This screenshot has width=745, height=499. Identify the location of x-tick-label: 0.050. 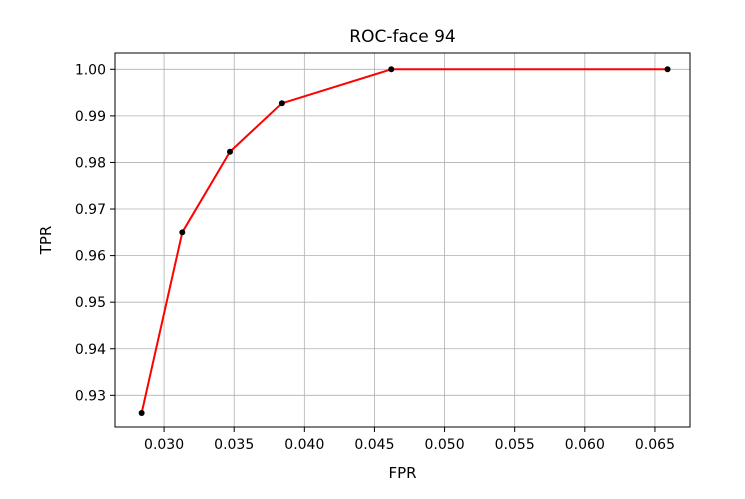
(445, 445).